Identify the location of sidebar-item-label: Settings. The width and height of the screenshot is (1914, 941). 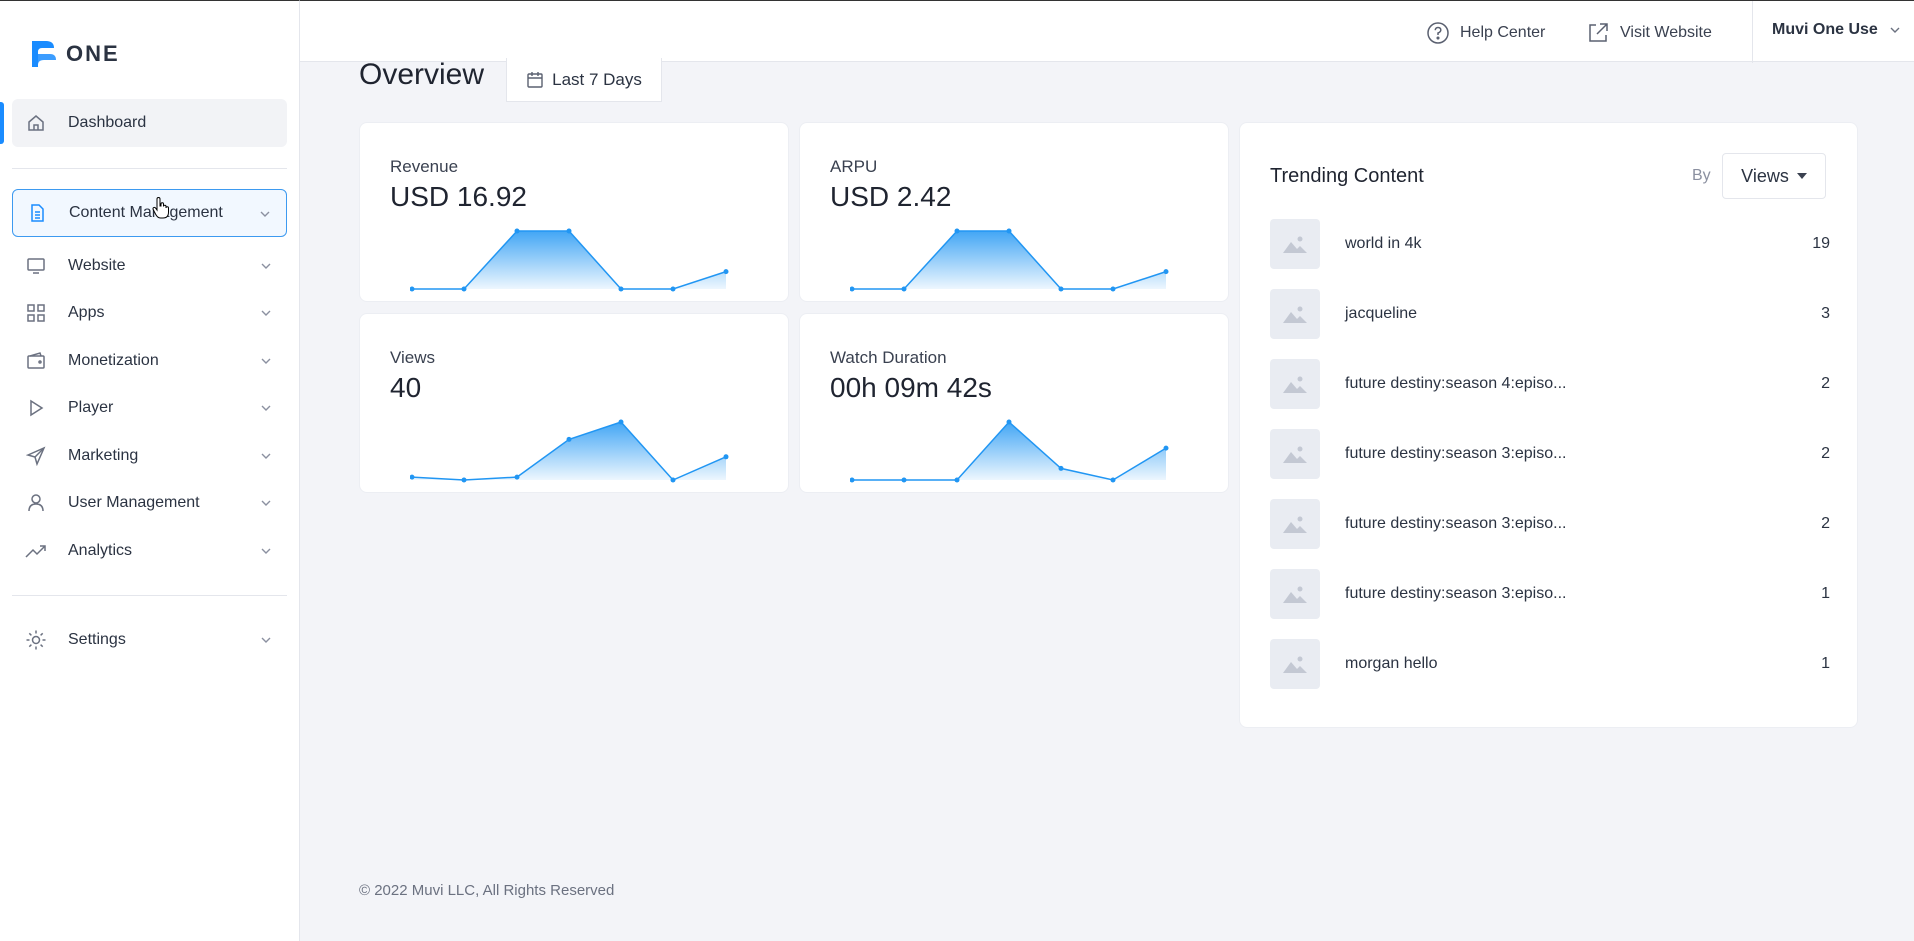
(97, 639).